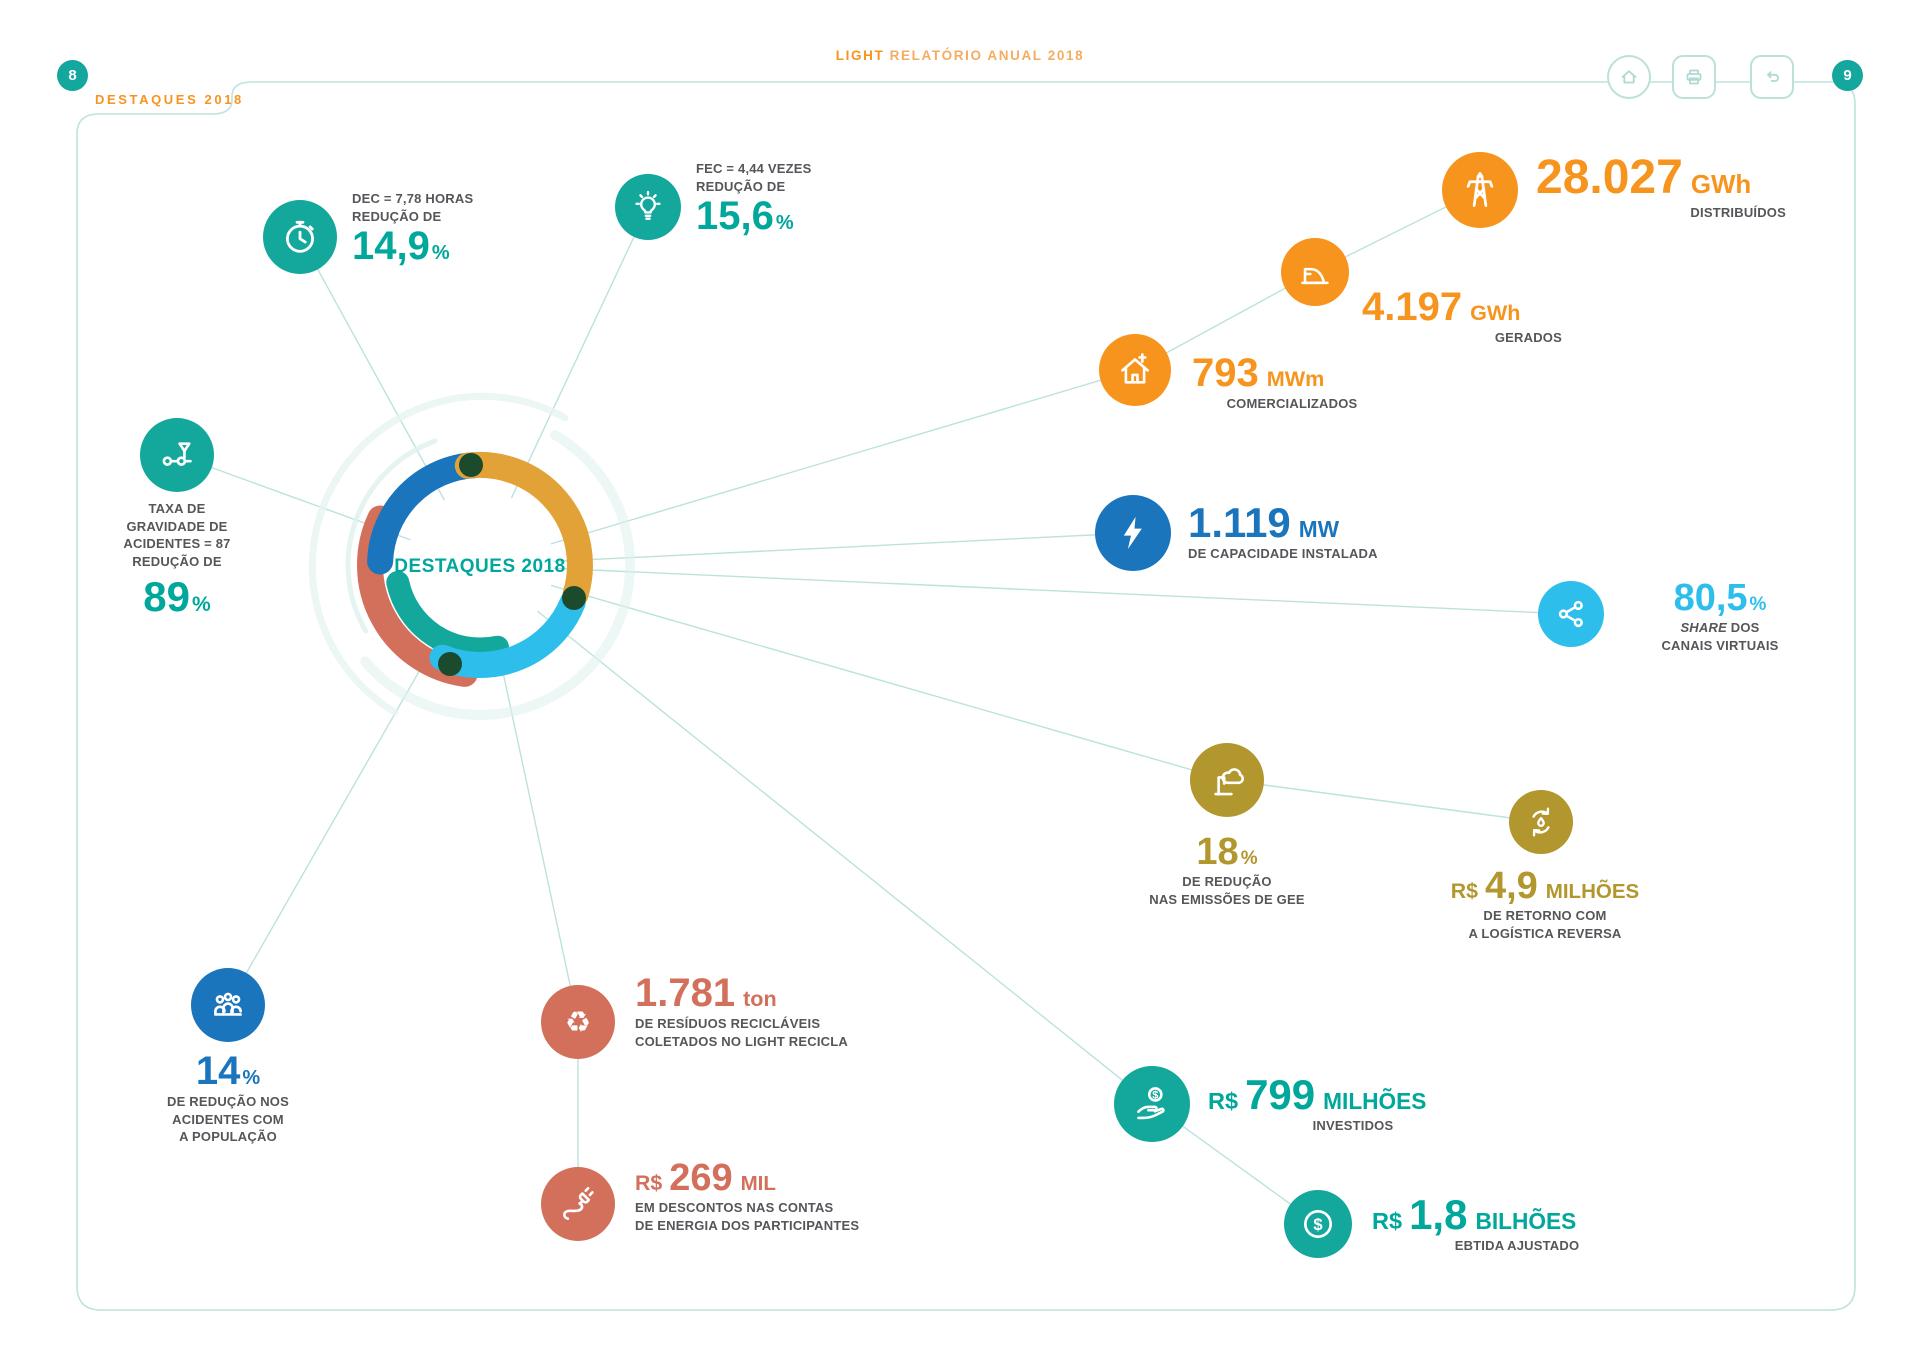  I want to click on accident-severity-icon, so click(177, 455).